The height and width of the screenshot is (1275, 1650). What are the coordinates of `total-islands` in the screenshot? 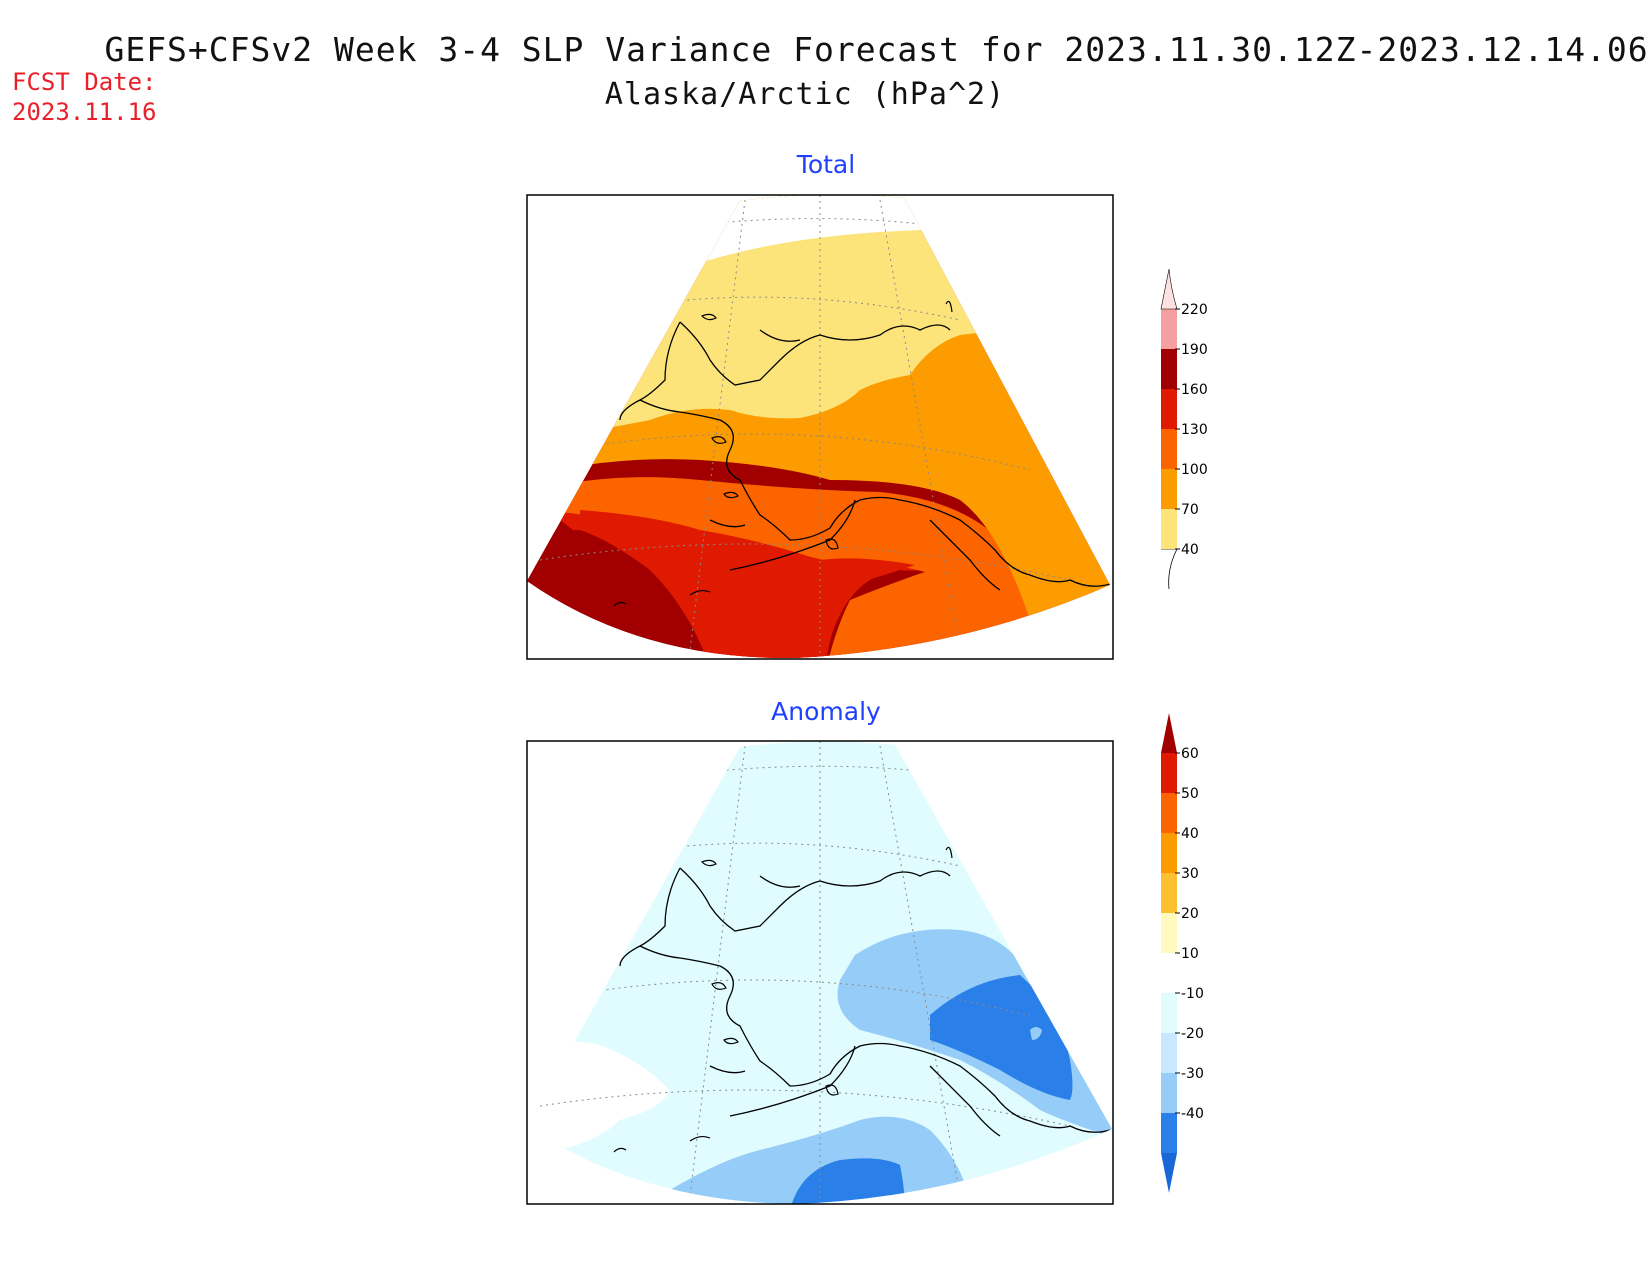 It's located at (783, 453).